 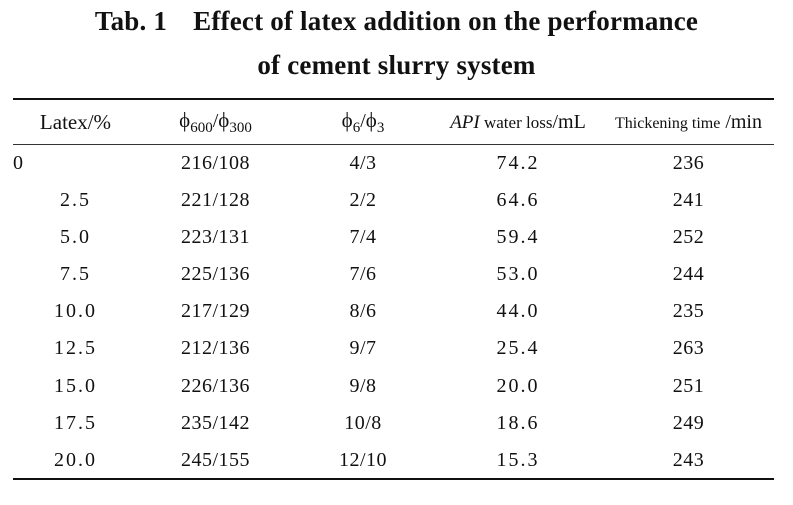 What do you see at coordinates (75, 422) in the screenshot?
I see `cell-latex: 17.5` at bounding box center [75, 422].